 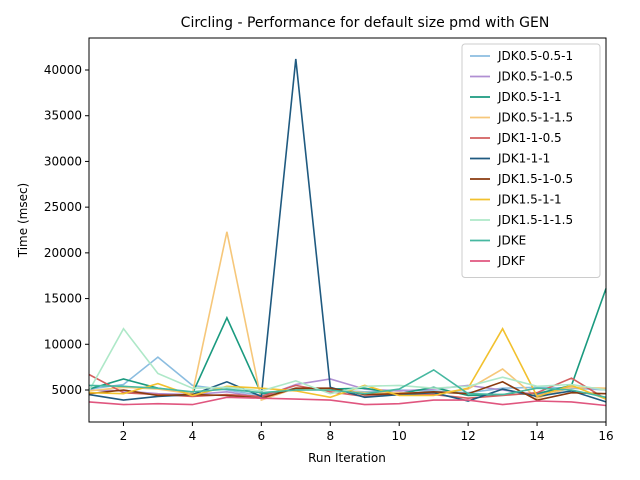 What do you see at coordinates (330, 436) in the screenshot?
I see `x-tick-label: 8` at bounding box center [330, 436].